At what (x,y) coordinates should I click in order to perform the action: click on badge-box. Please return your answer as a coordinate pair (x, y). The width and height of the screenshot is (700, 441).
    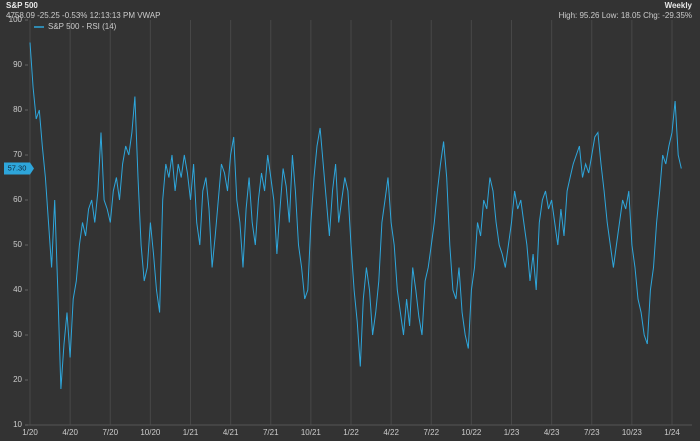
    Looking at the image, I should click on (19, 168).